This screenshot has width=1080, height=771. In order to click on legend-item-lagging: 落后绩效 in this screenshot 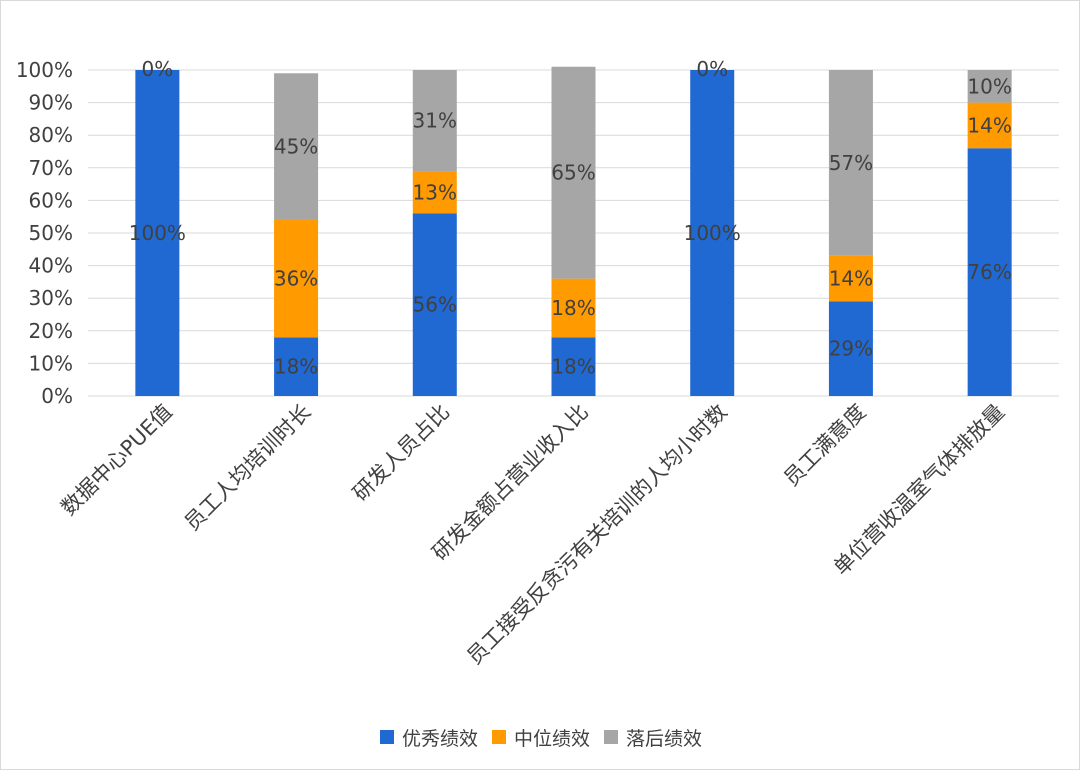, I will do `click(653, 737)`.